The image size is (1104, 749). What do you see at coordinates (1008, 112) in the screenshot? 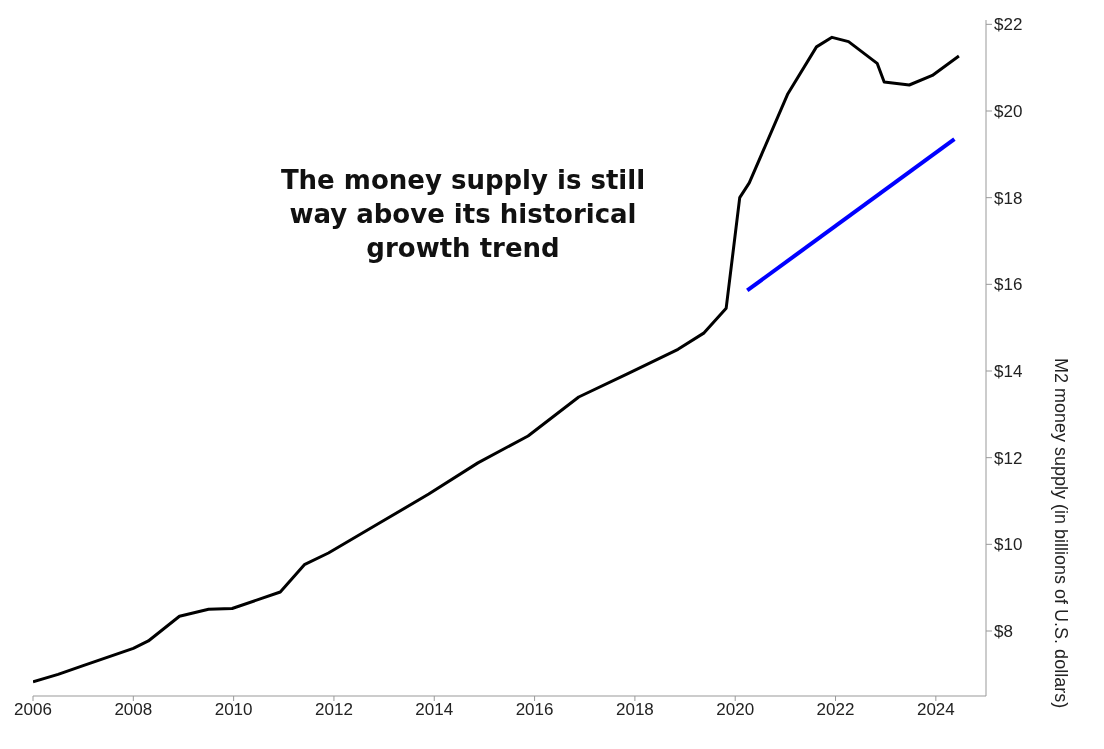
I see `y-tick-label: $20` at bounding box center [1008, 112].